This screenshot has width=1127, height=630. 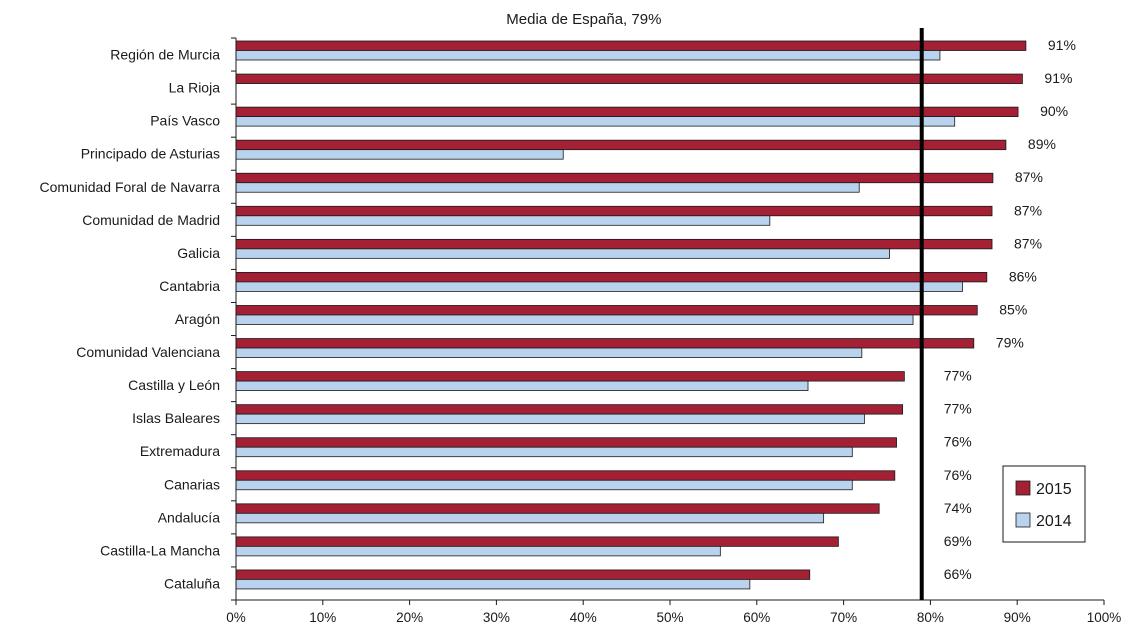 I want to click on category-label: Cataluña, so click(x=192, y=583).